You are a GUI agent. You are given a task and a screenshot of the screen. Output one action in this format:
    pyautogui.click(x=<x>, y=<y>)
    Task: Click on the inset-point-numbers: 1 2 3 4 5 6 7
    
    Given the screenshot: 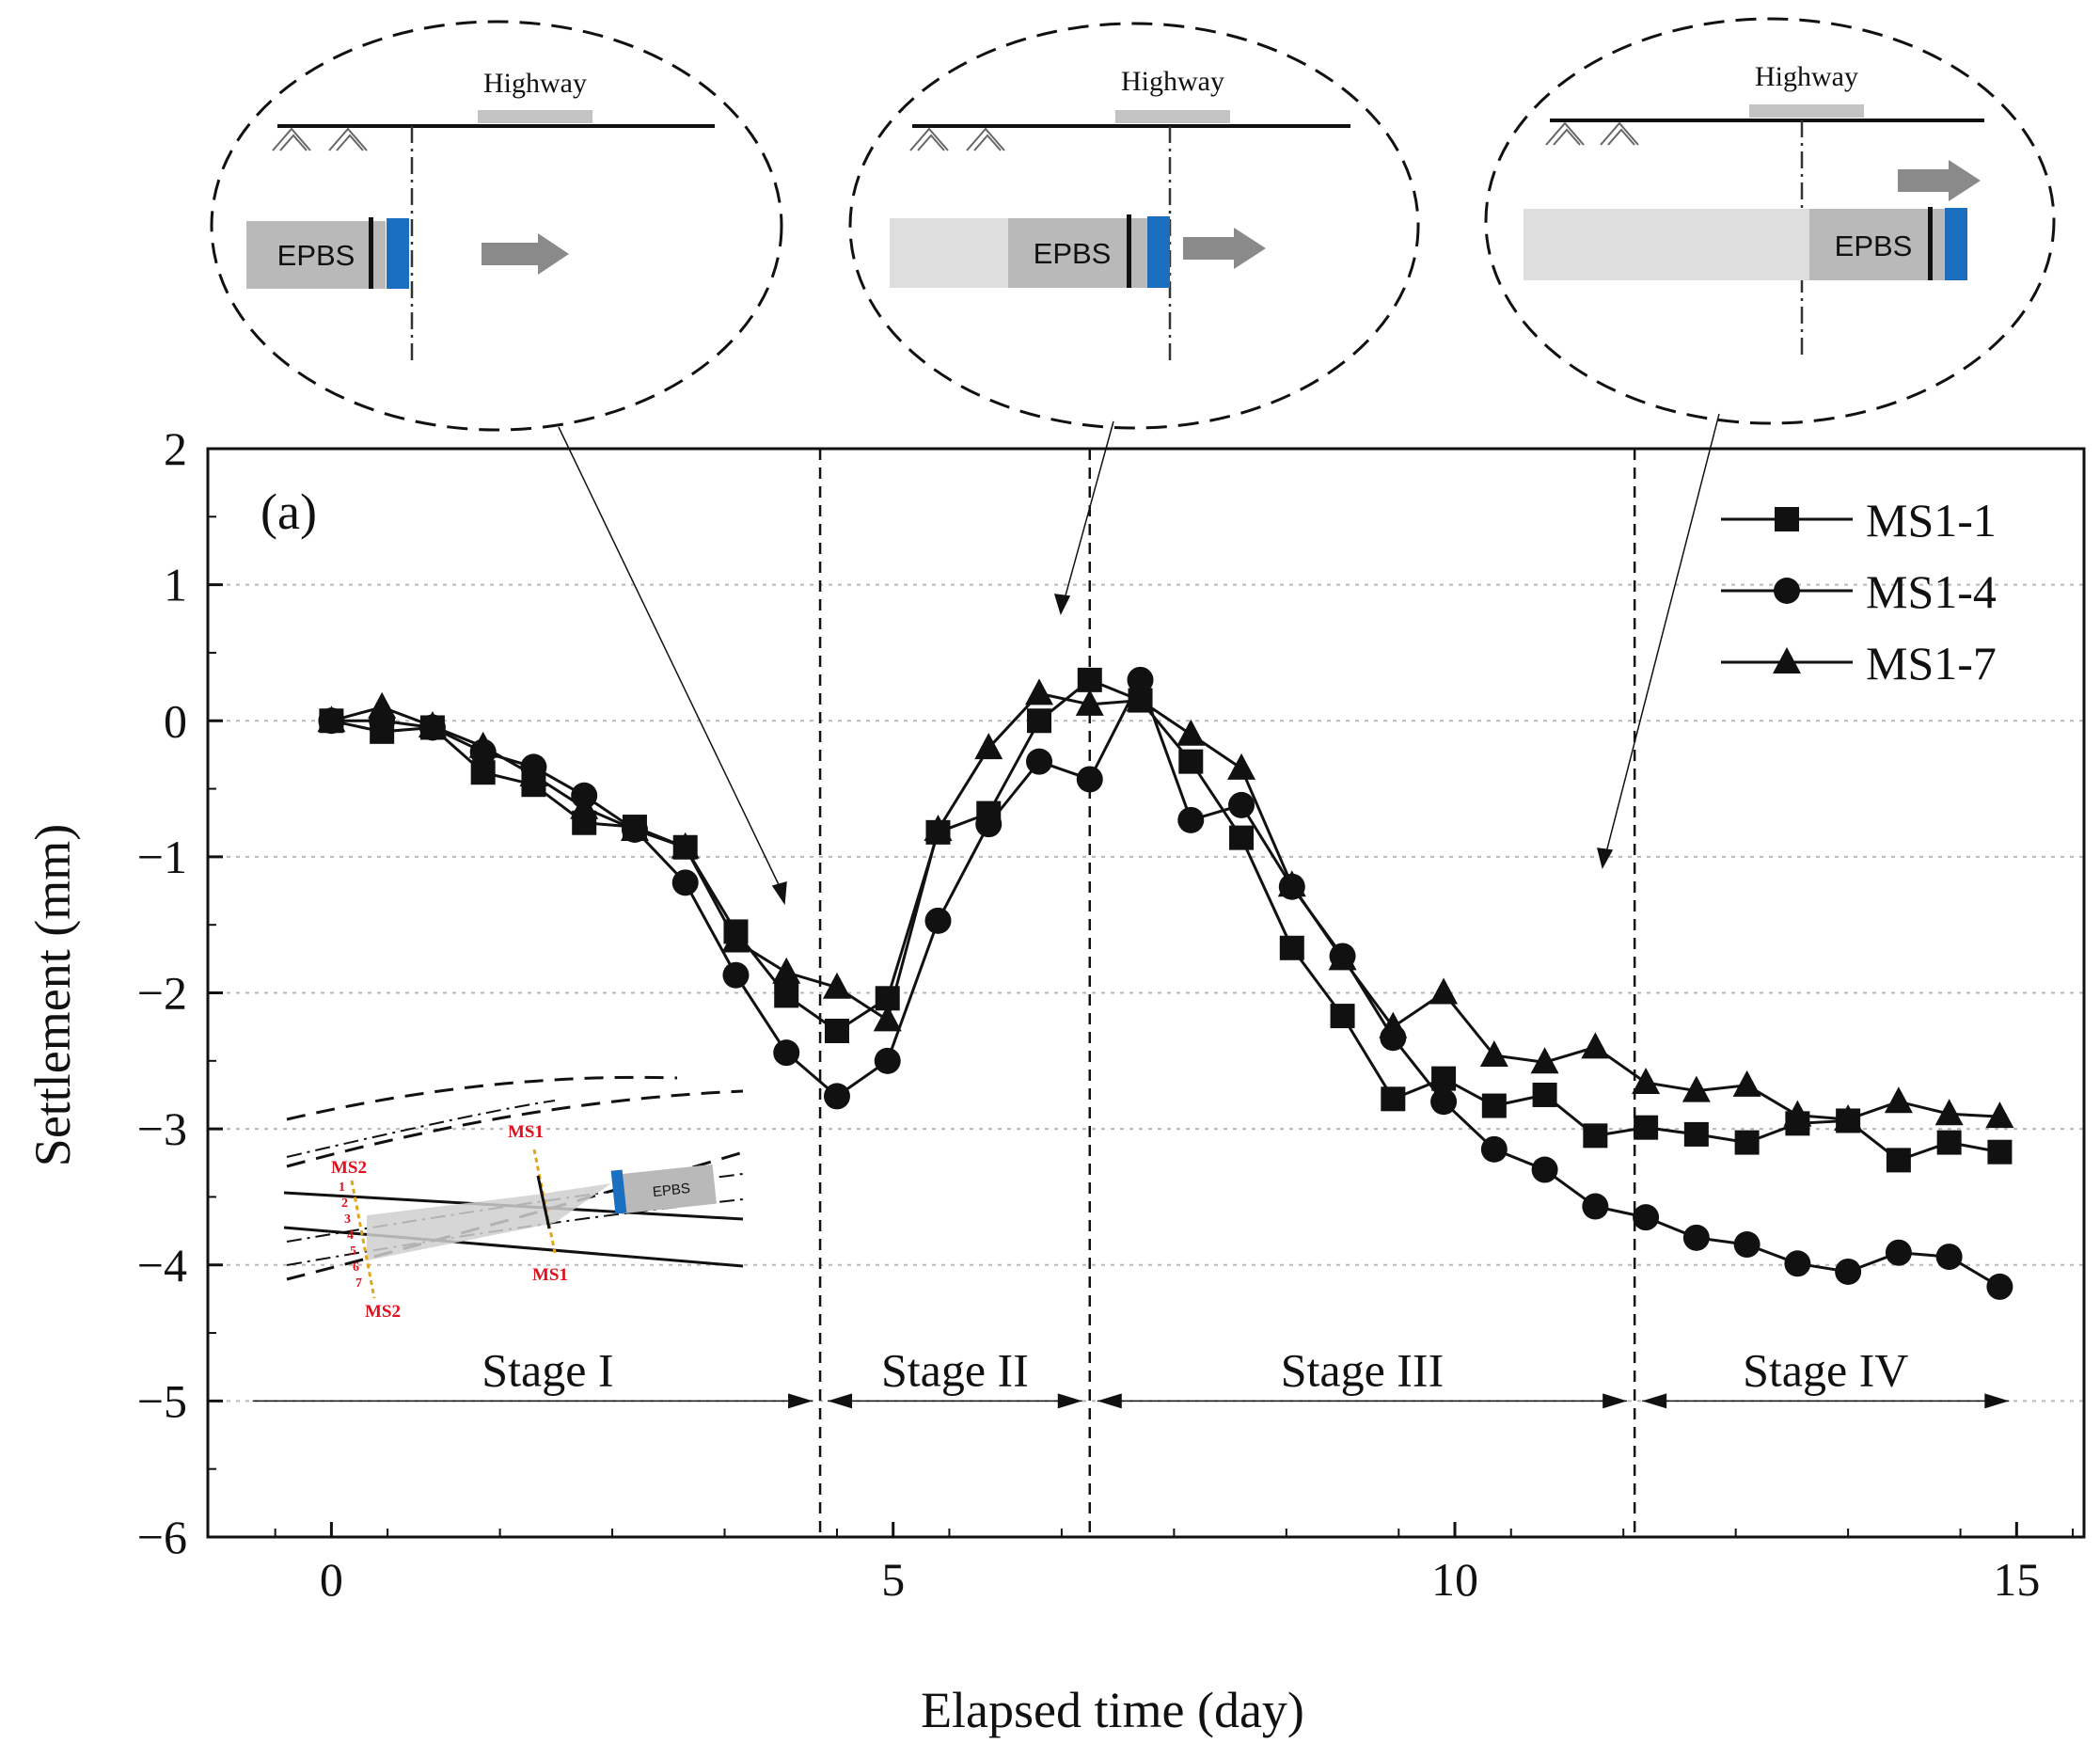 What is the action you would take?
    pyautogui.click(x=350, y=1236)
    